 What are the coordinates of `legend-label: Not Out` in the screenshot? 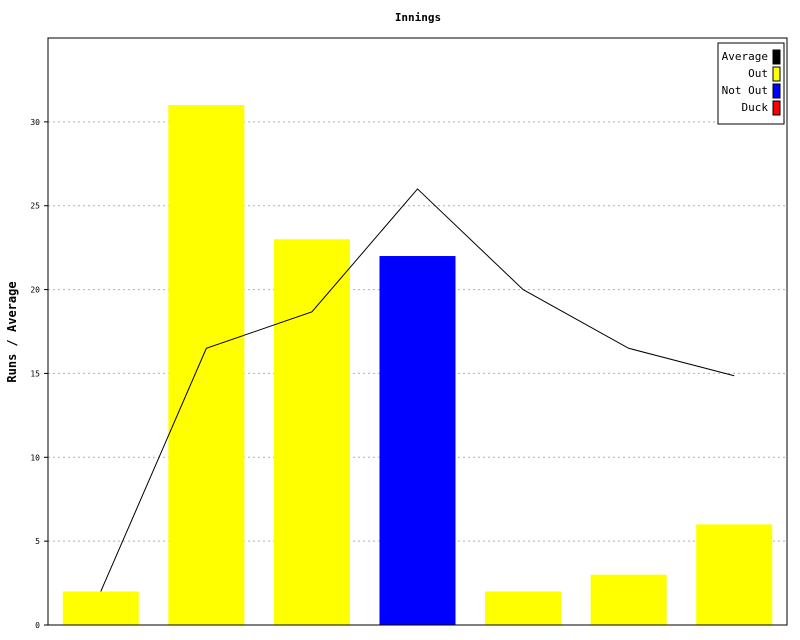 It's located at (745, 90).